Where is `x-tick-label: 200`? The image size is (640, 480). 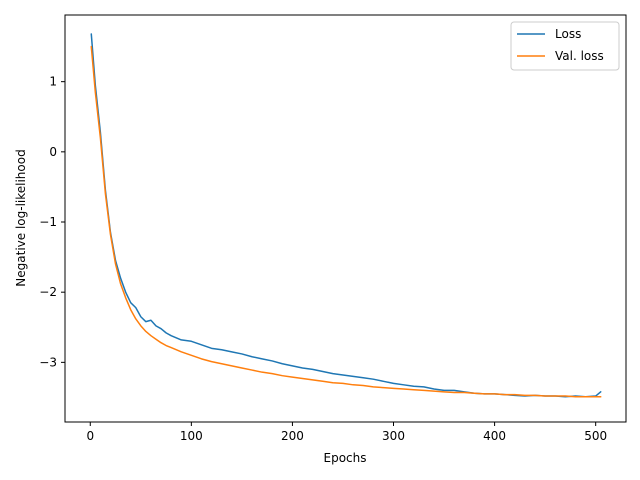
x-tick-label: 200 is located at coordinates (292, 436).